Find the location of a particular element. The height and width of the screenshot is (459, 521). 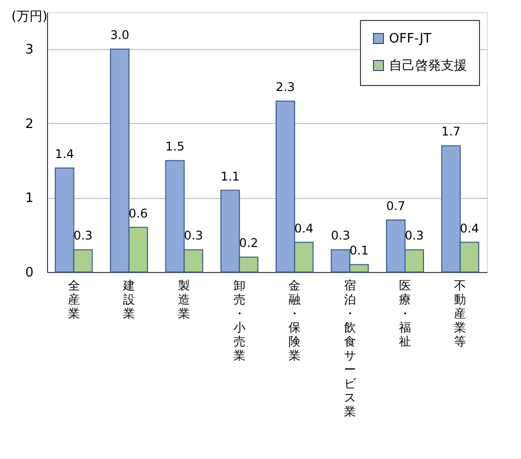

y-axis-title: (万円) is located at coordinates (29, 17).